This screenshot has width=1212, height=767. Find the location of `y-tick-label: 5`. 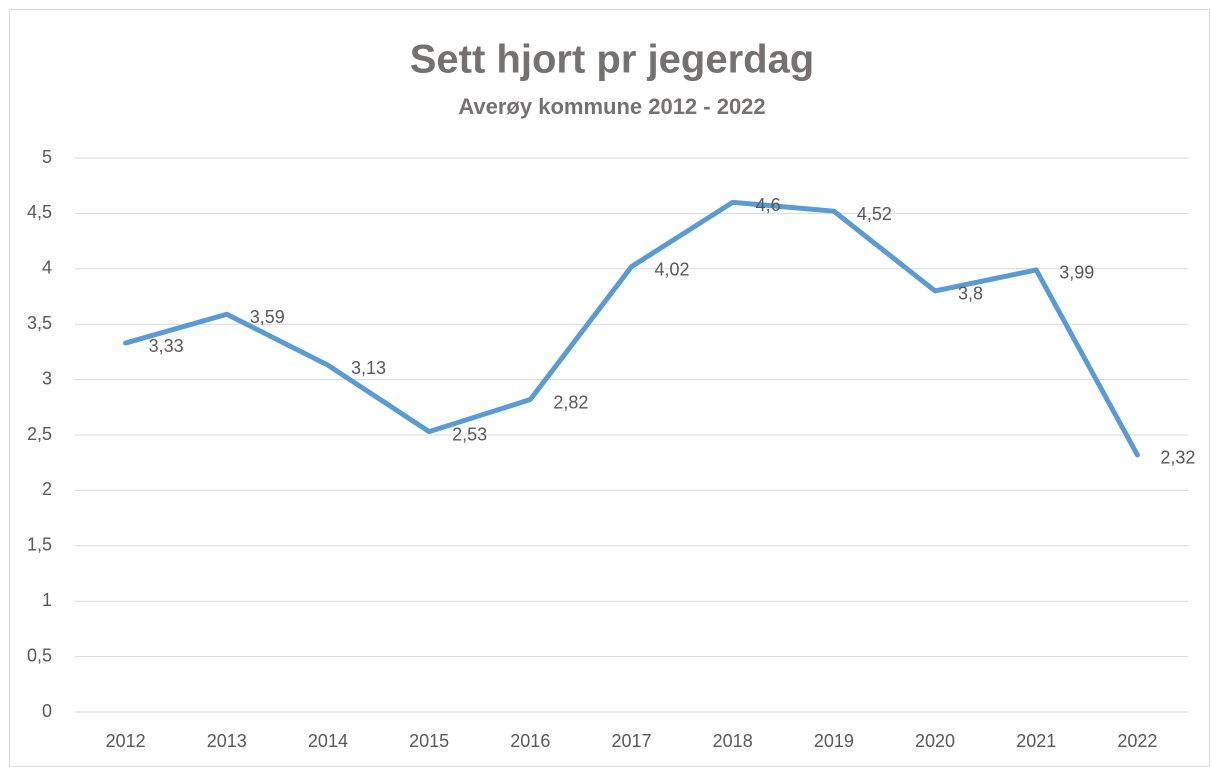

y-tick-label: 5 is located at coordinates (47, 157).